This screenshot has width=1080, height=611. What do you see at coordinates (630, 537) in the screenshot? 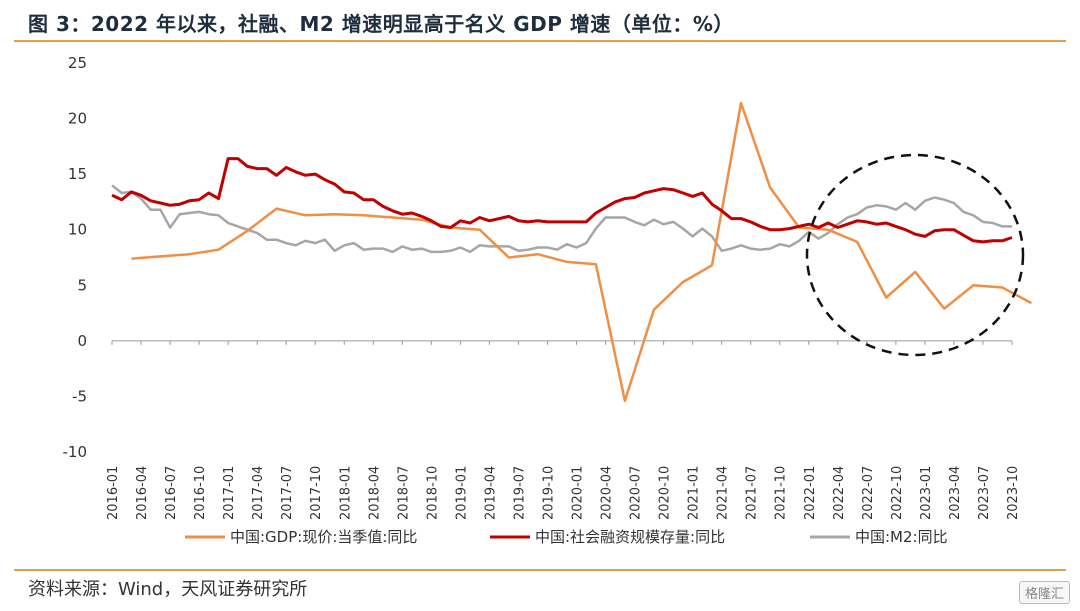
I see `legend-label-tsf: 中国:社会融资规模存量:同比` at bounding box center [630, 537].